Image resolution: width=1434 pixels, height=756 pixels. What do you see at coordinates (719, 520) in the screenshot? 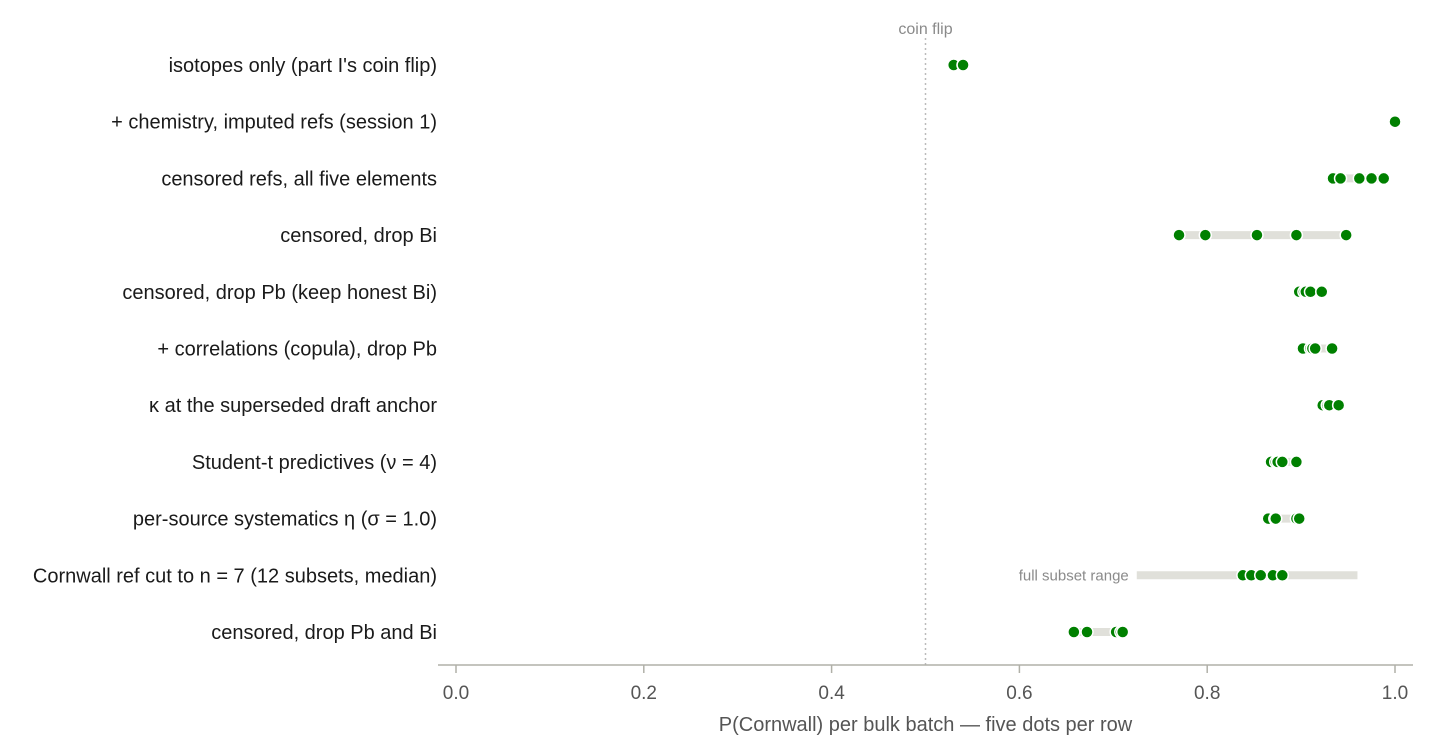
I see `chart-row: per-source systematics η (σ = 1.0)` at bounding box center [719, 520].